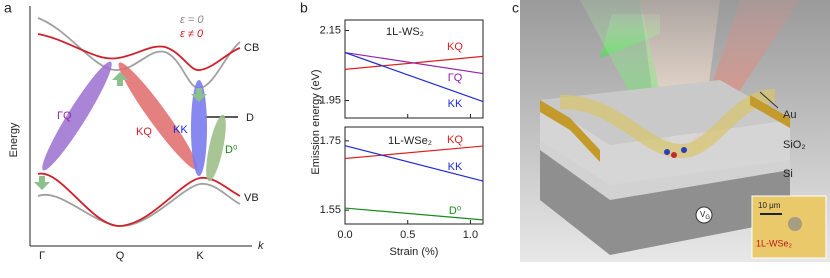 This screenshot has width=830, height=278. I want to click on y-tick-label: 1.55, so click(330, 210).